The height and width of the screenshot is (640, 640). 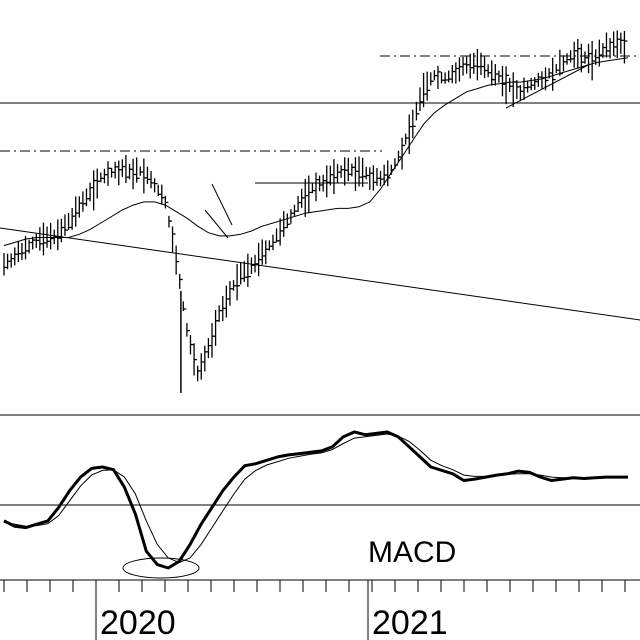 I want to click on macd-label: MACD, so click(x=412, y=552).